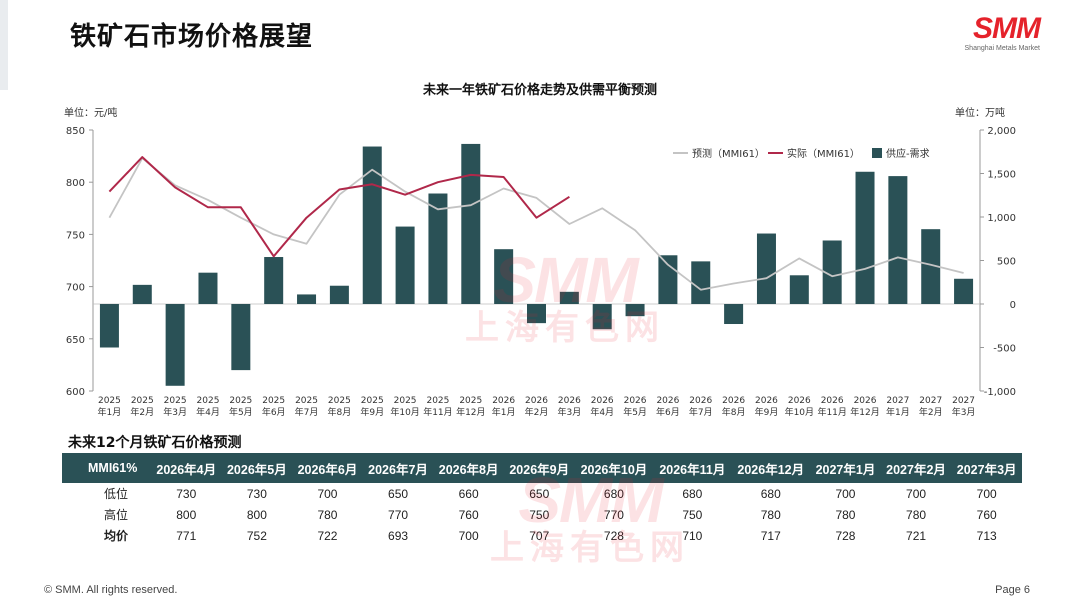 The image size is (1080, 608). I want to click on table-col-header: 2026年10月, so click(614, 468).